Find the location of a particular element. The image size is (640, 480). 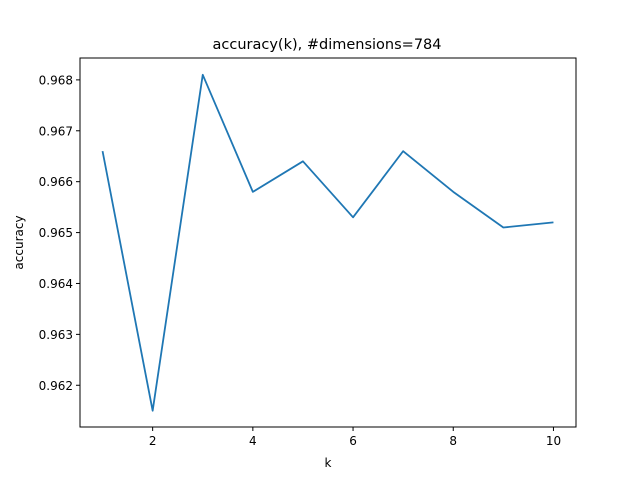

x-tick-label: 6 is located at coordinates (353, 441).